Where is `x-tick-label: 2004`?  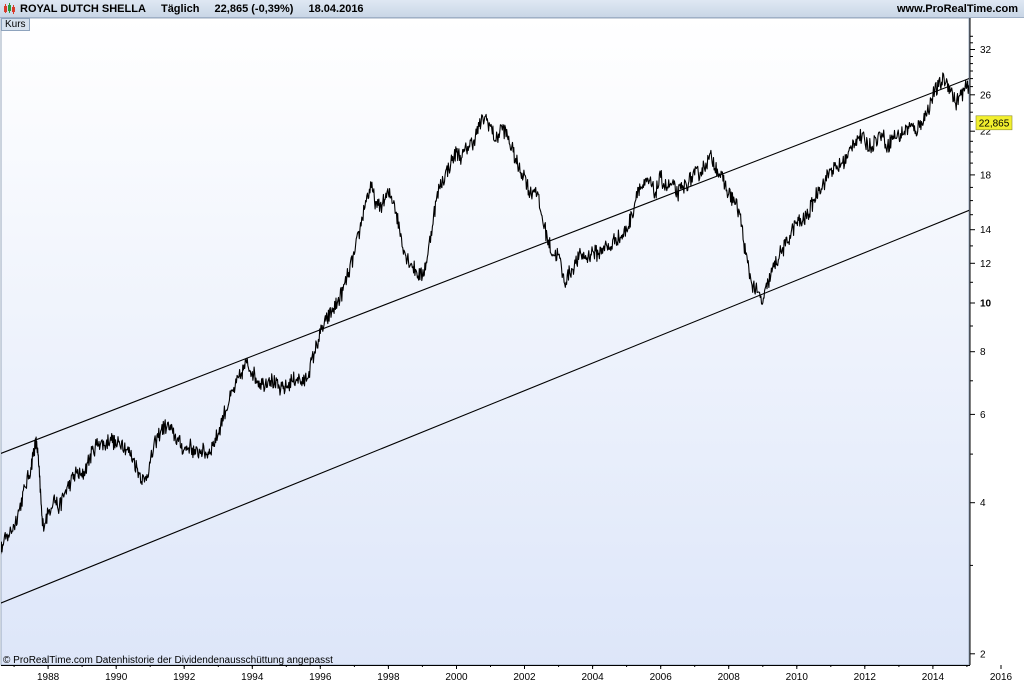
x-tick-label: 2004 is located at coordinates (592, 677).